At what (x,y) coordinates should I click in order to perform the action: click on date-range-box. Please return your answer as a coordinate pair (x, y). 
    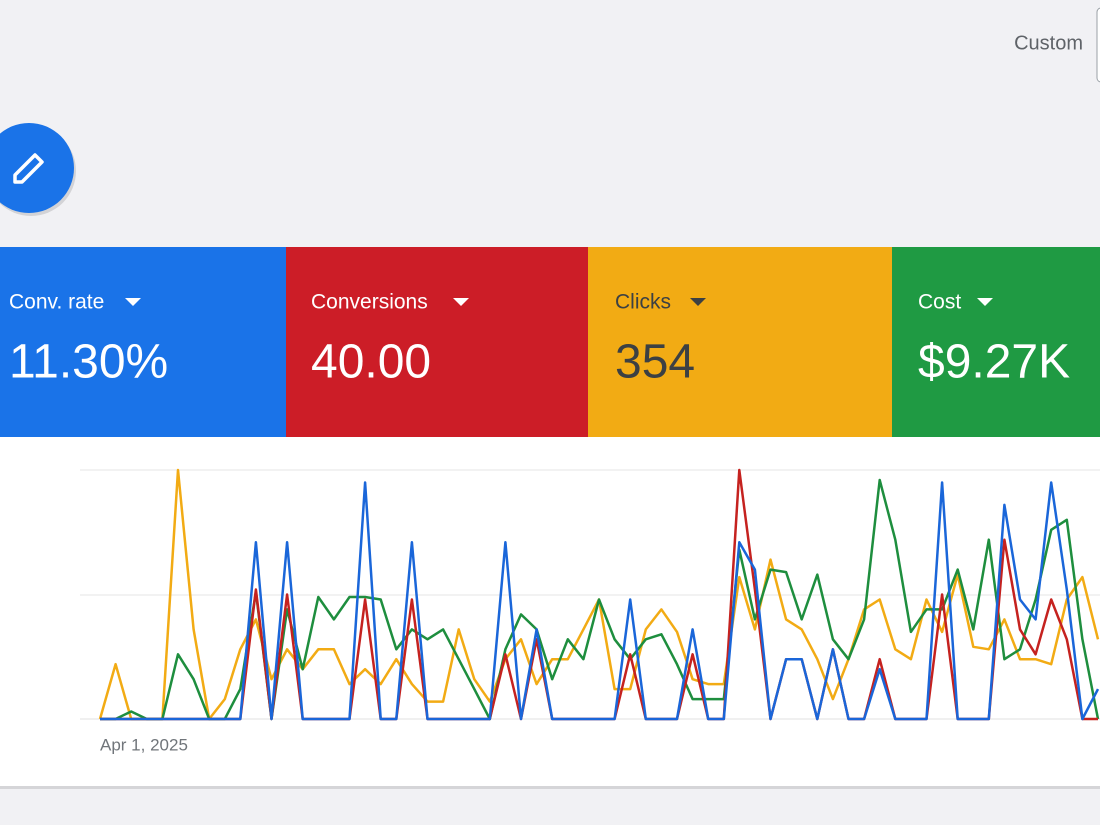
    Looking at the image, I should click on (1098, 45).